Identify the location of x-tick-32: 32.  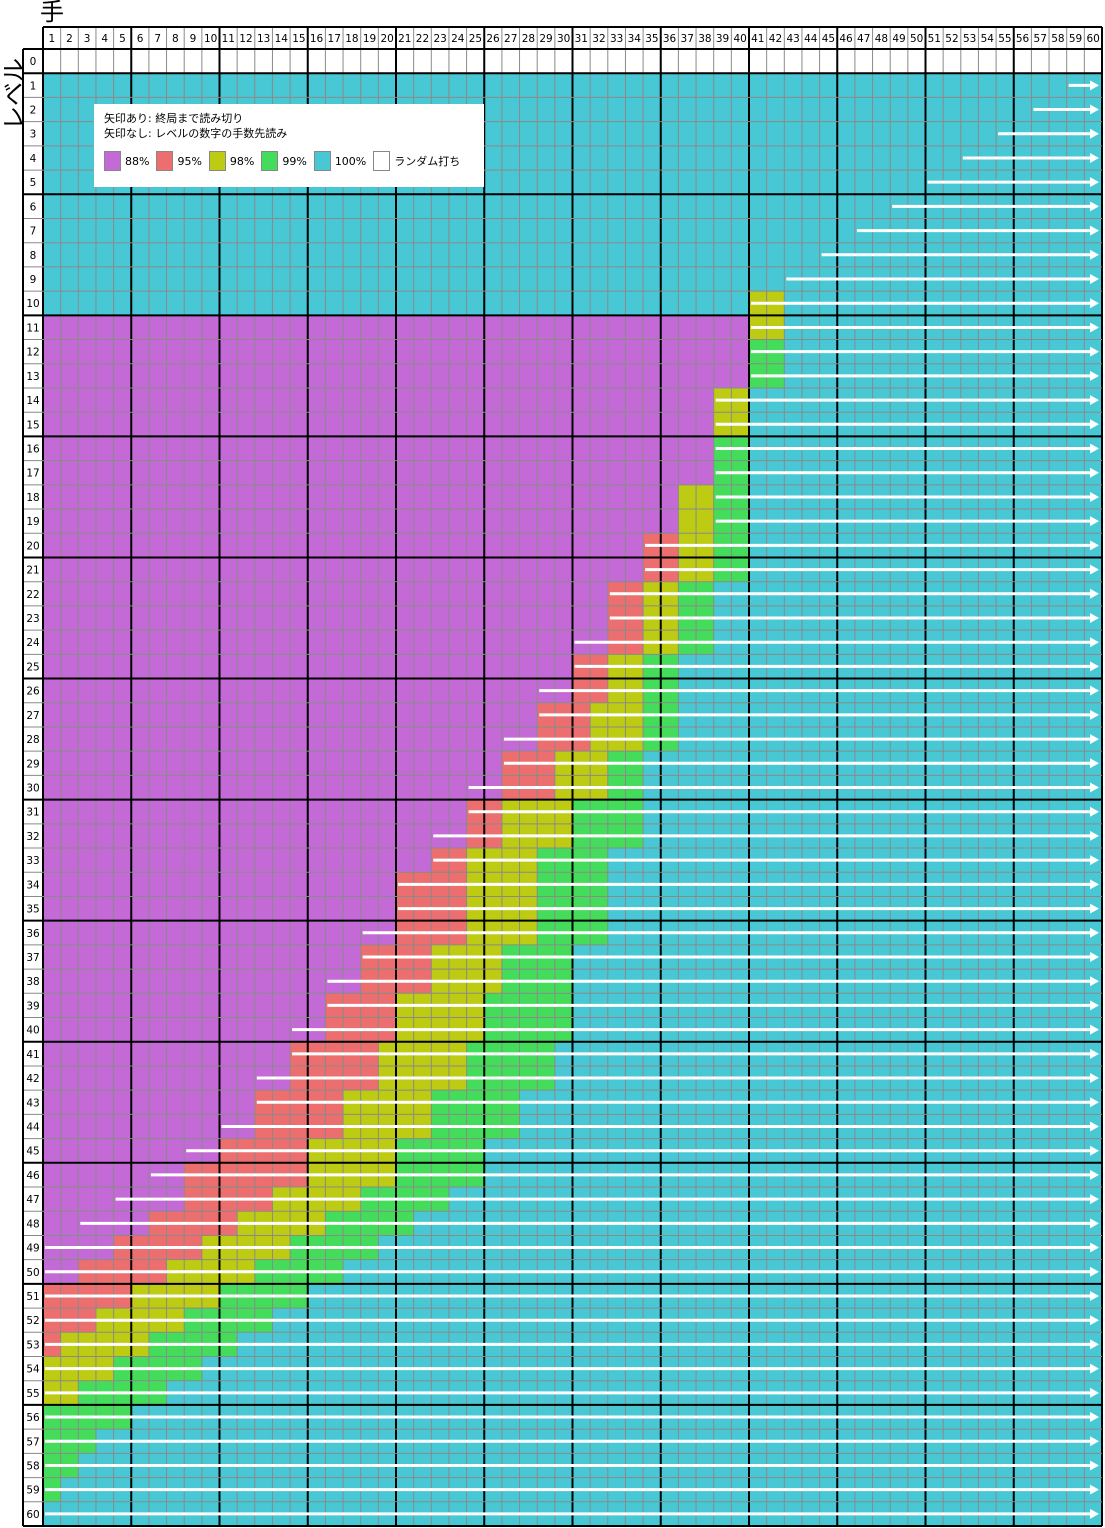
(598, 39).